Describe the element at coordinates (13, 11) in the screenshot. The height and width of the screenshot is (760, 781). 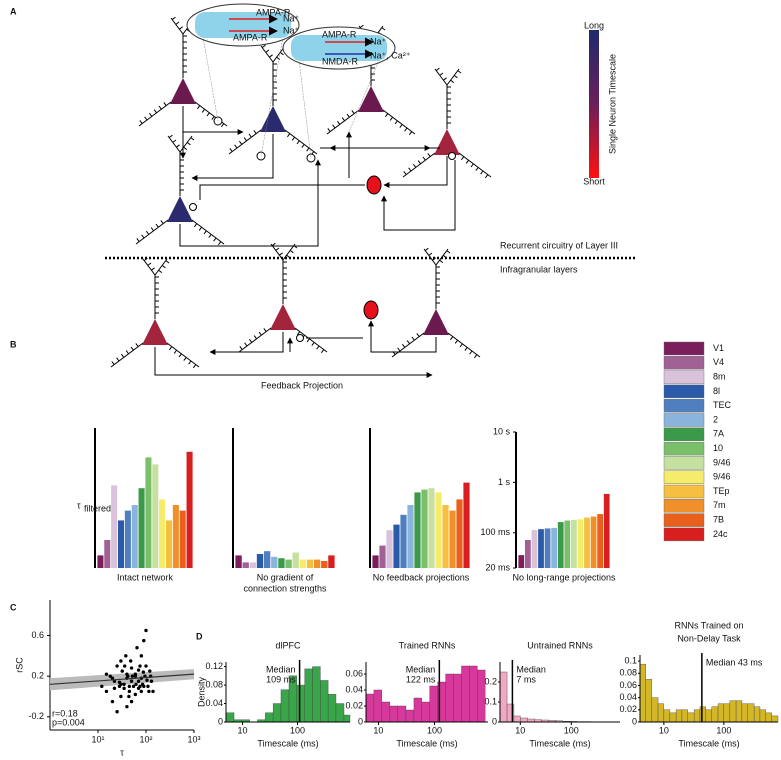
I see `panel-label: A` at that location.